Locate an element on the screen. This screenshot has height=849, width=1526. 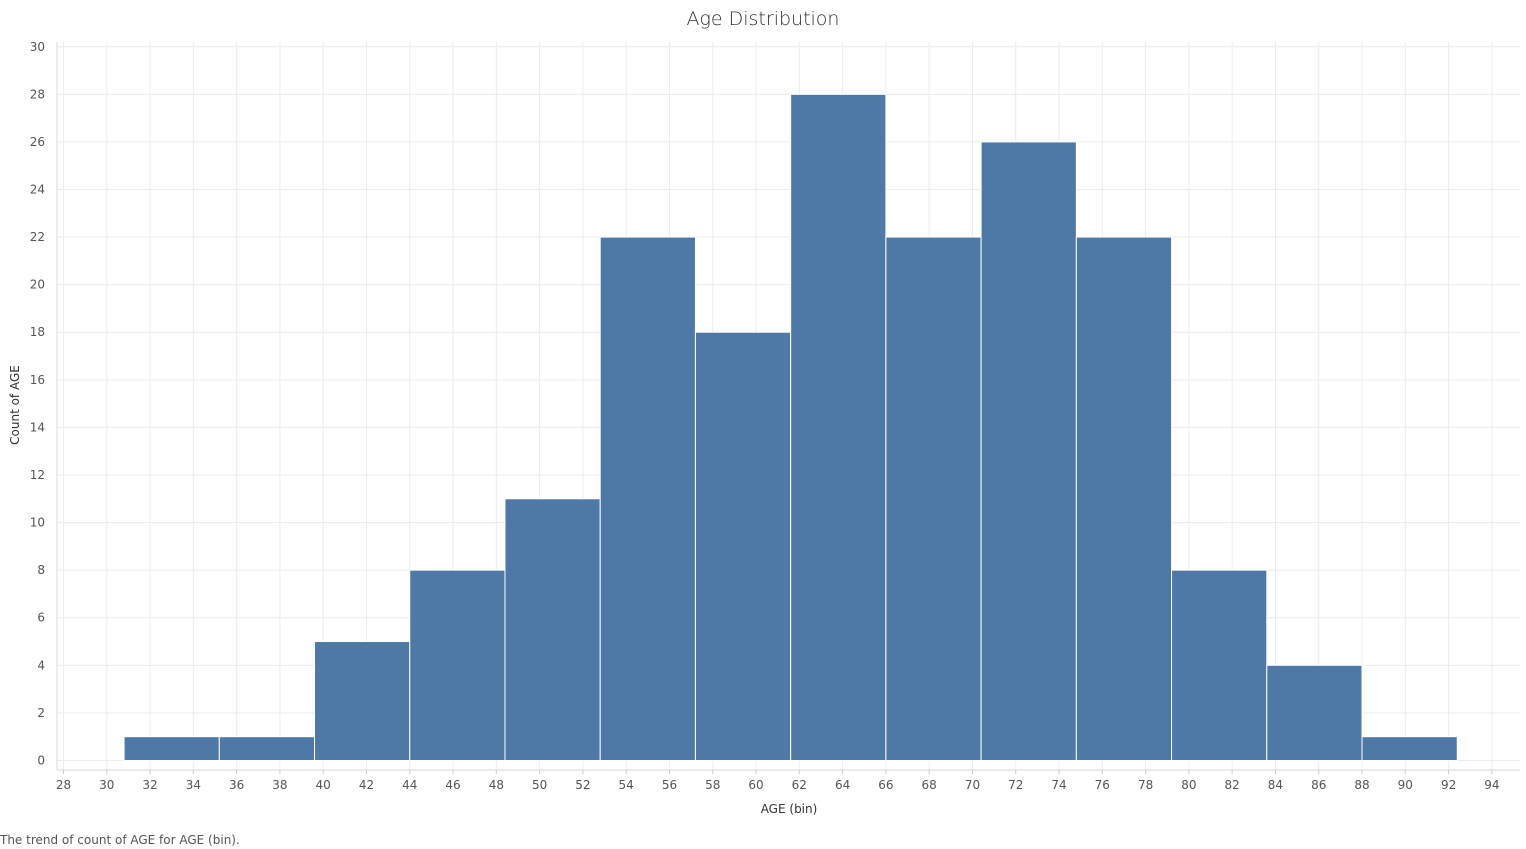
x-tick-label: 56 is located at coordinates (669, 785).